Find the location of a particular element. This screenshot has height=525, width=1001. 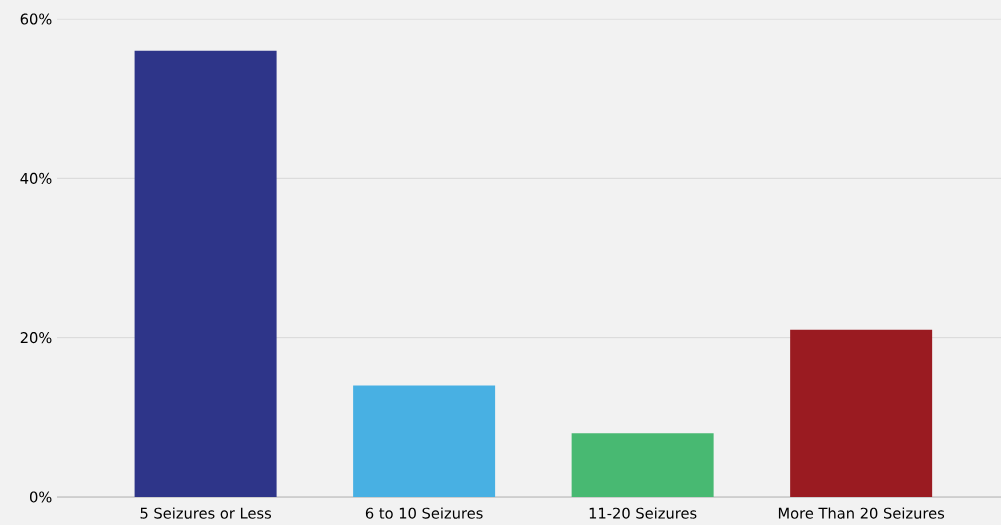

y-tick-label: 40% is located at coordinates (36, 178).